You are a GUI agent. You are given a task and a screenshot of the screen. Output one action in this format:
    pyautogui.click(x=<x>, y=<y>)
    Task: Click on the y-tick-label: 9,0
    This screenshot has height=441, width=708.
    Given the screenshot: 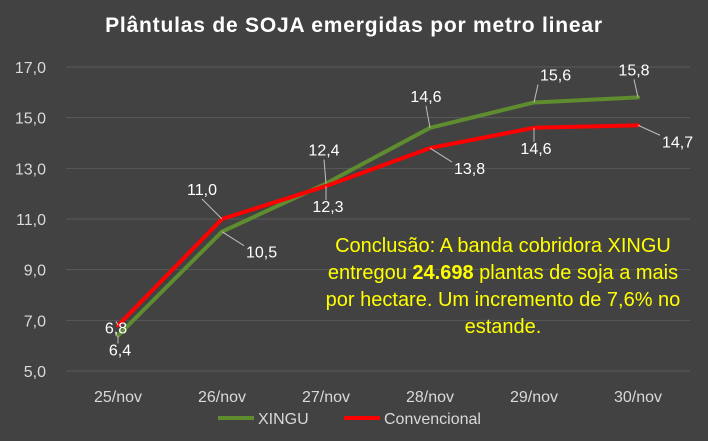 What is the action you would take?
    pyautogui.click(x=35, y=271)
    